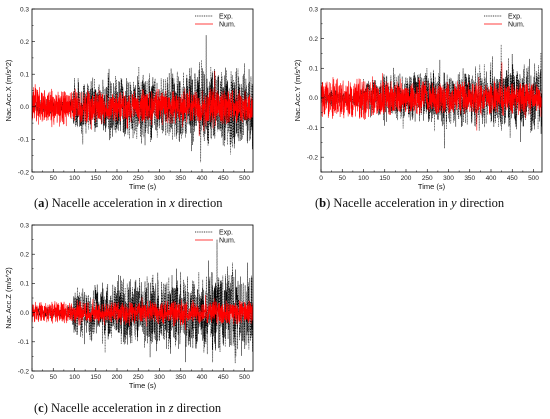  Describe the element at coordinates (410, 203) in the screenshot. I see `panel-caption: (b) Nacelle acceleration in y direction` at that location.